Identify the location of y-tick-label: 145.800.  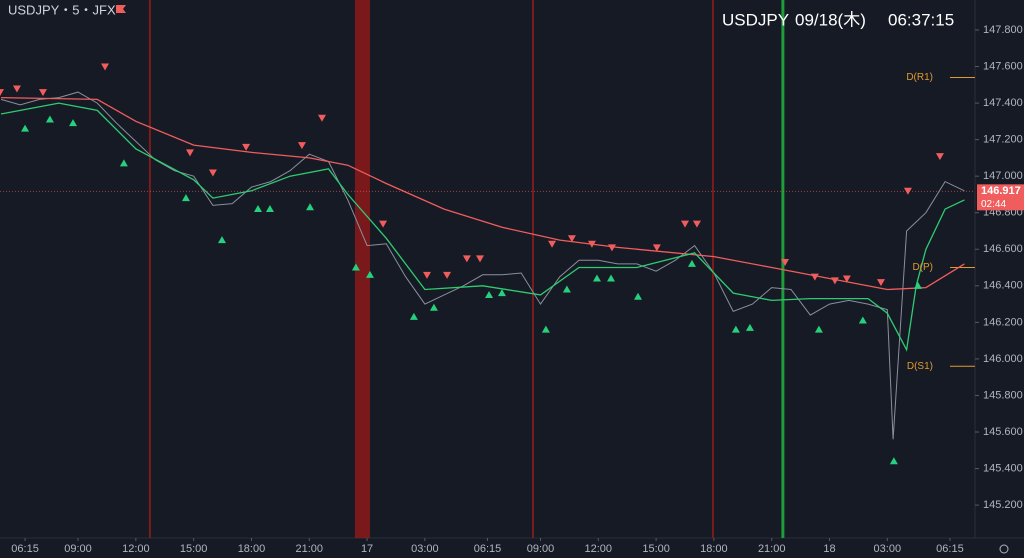
(1003, 395).